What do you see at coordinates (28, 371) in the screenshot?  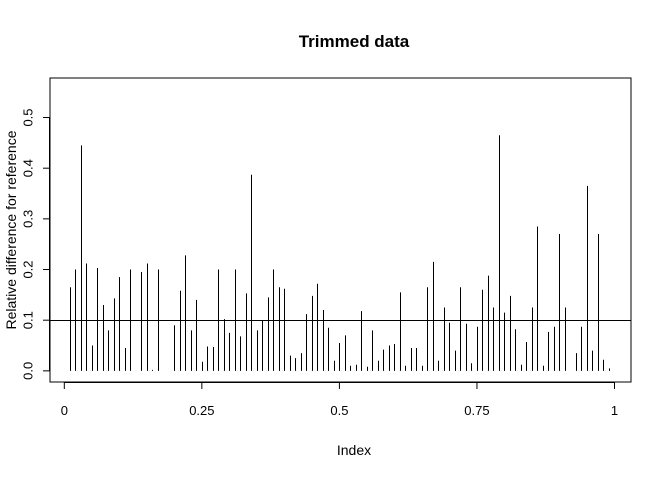 I see `y-tick-label: 0.0` at bounding box center [28, 371].